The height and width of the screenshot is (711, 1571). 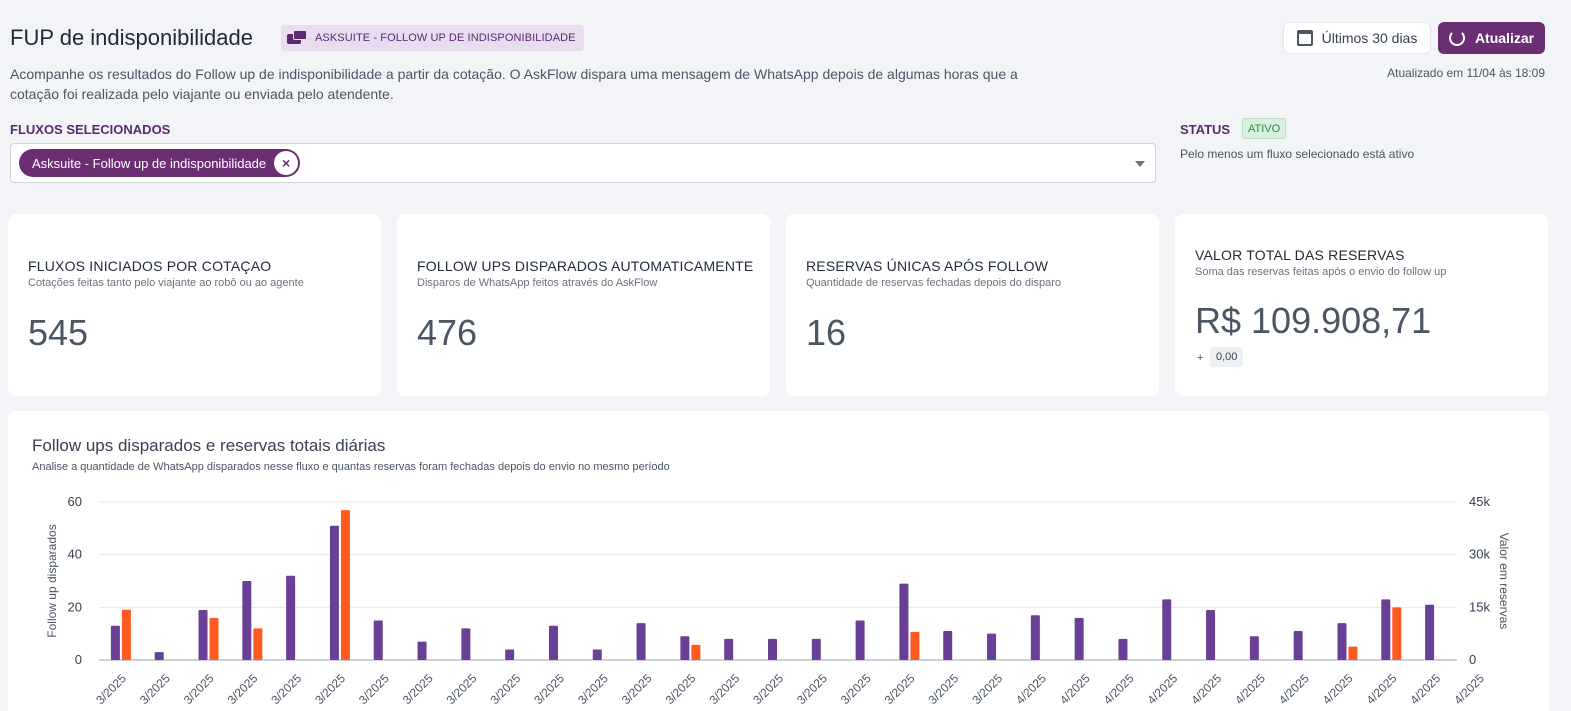 What do you see at coordinates (1304, 38) in the screenshot?
I see `calendar-icon` at bounding box center [1304, 38].